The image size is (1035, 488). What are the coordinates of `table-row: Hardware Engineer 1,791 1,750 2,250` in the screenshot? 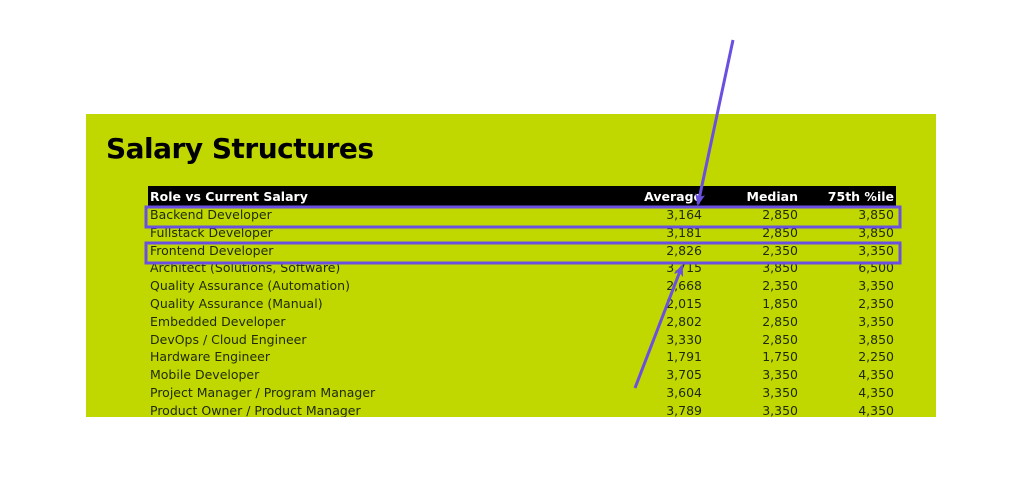 It's located at (522, 357).